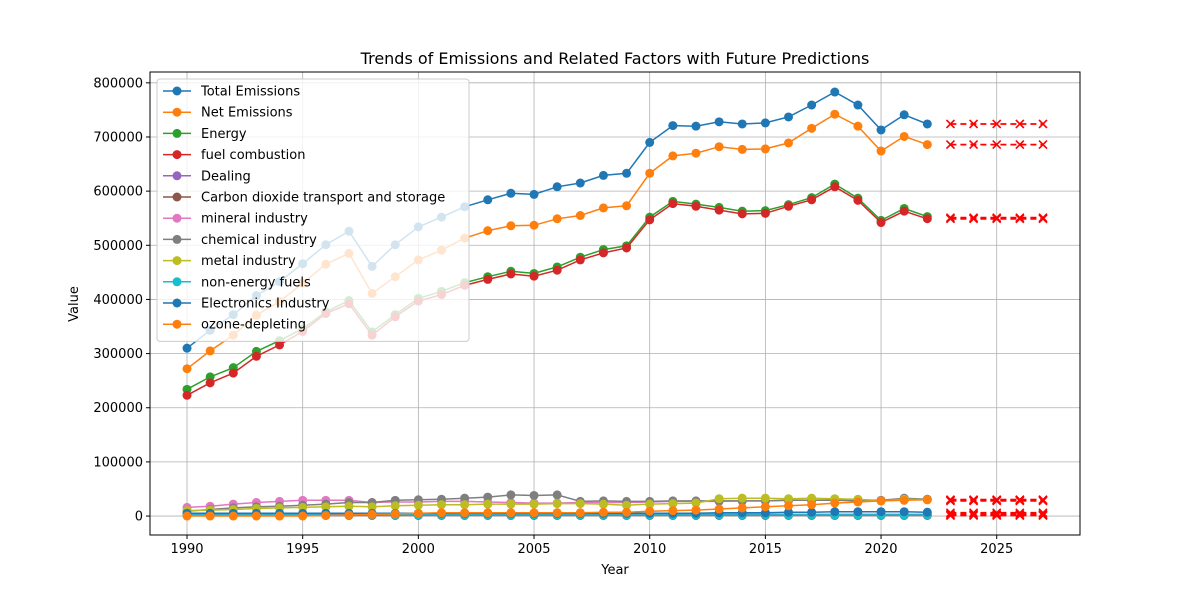 This screenshot has height=604, width=1200. I want to click on y-tick-label: 500000, so click(118, 246).